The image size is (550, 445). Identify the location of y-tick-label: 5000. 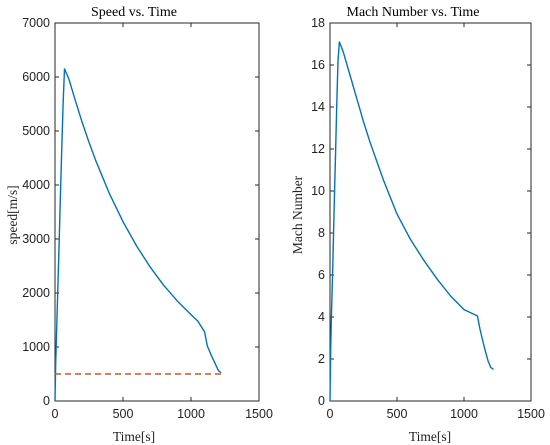
(36, 131).